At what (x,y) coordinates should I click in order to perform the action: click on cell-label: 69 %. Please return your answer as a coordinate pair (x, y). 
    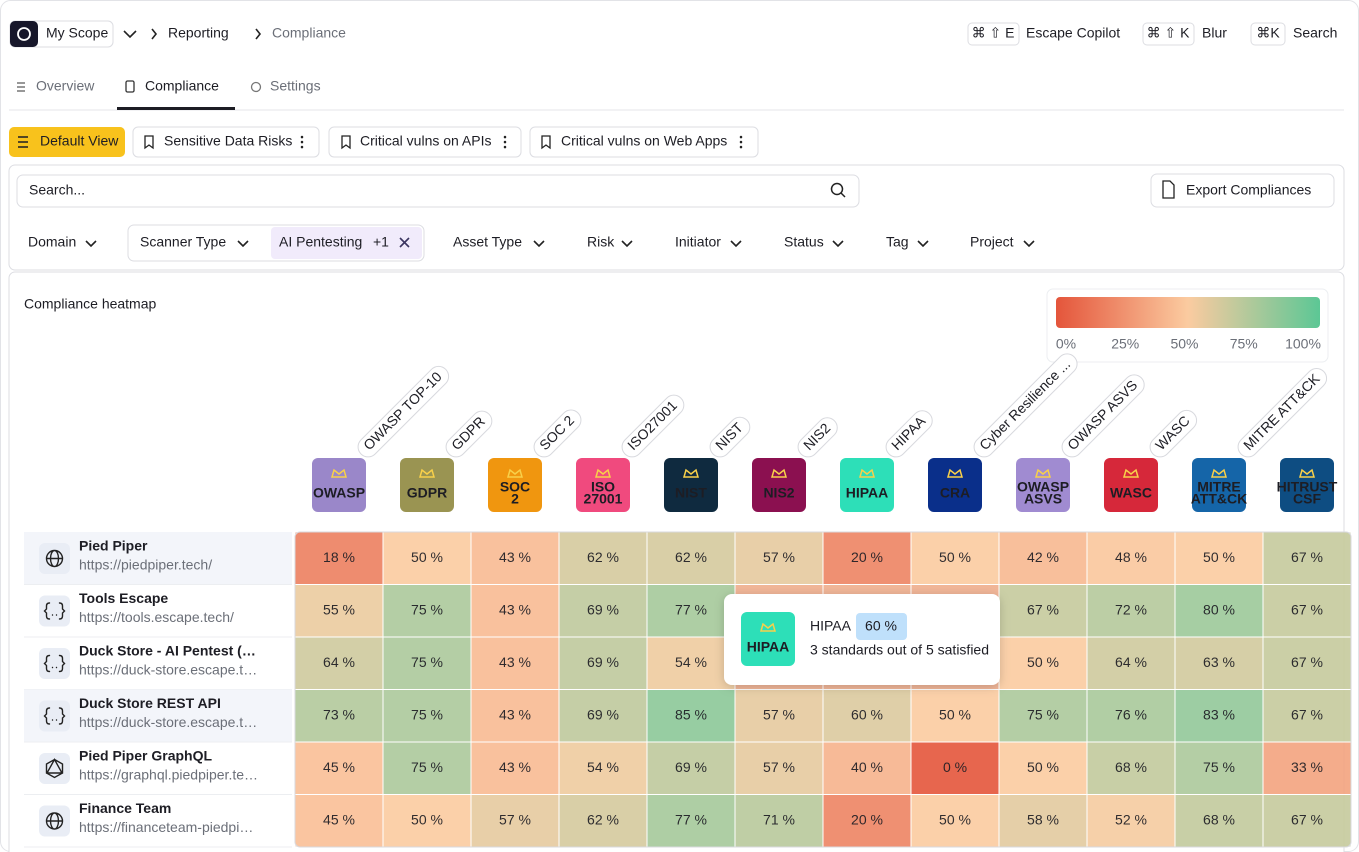
    Looking at the image, I should click on (603, 714).